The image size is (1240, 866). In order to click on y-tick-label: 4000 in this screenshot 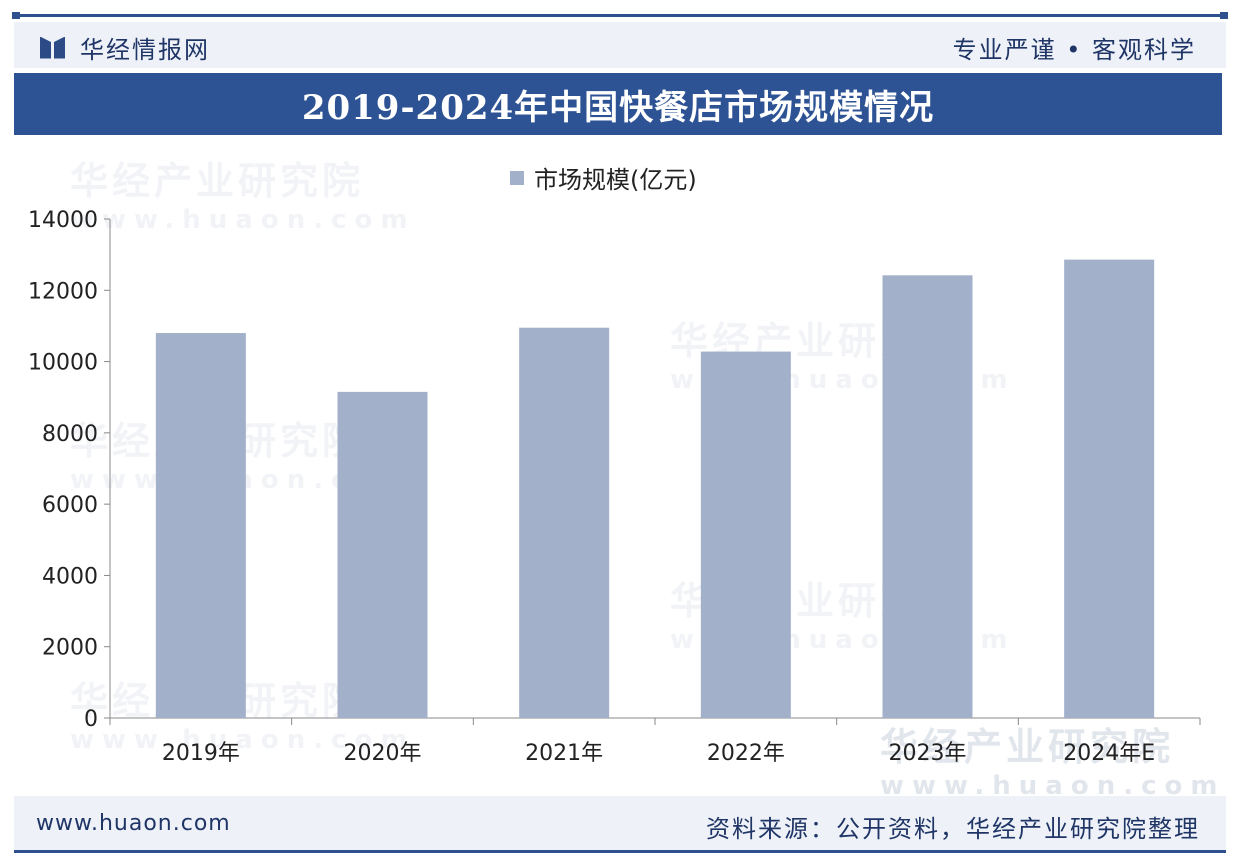, I will do `click(70, 576)`.